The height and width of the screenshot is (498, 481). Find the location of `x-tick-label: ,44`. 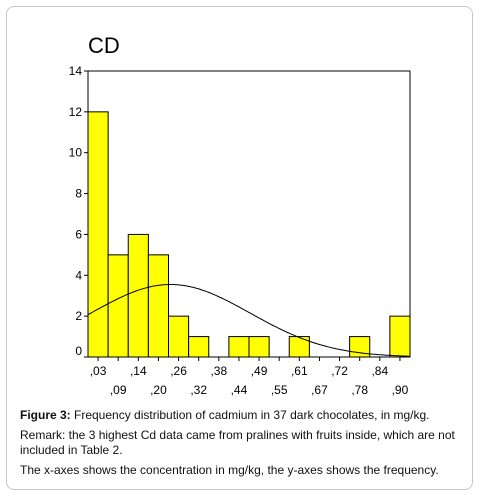

x-tick-label: ,44 is located at coordinates (239, 390).